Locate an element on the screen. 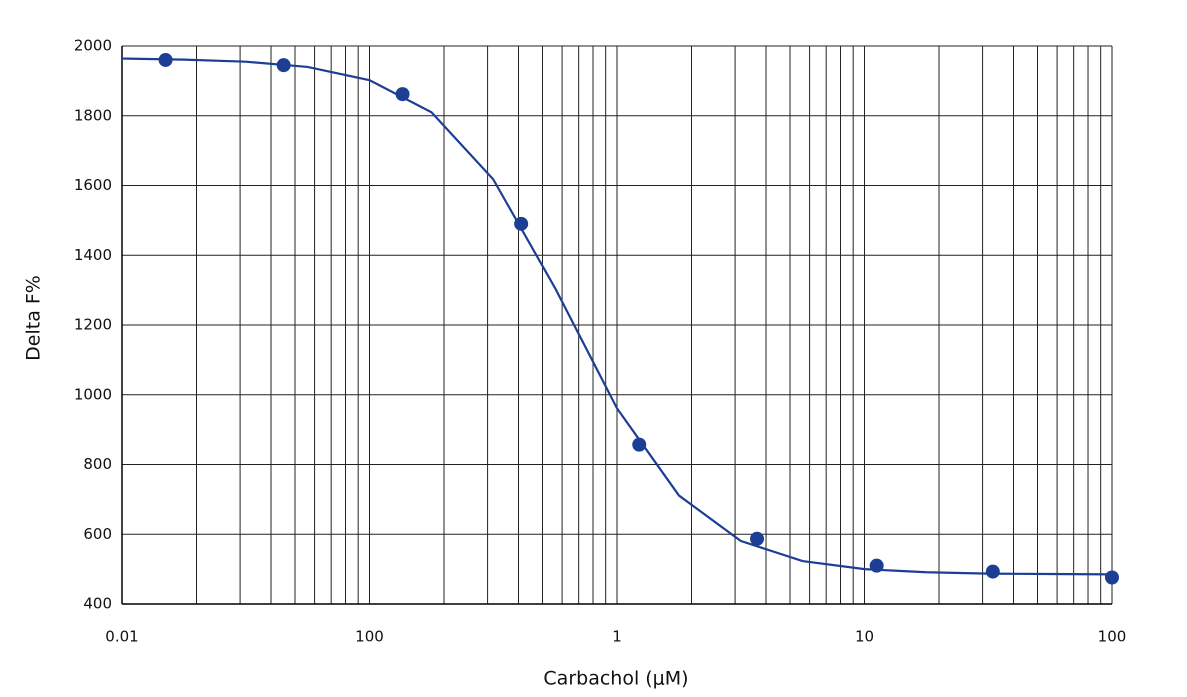 This screenshot has width=1187, height=697. x-tick-label: 10 is located at coordinates (864, 637).